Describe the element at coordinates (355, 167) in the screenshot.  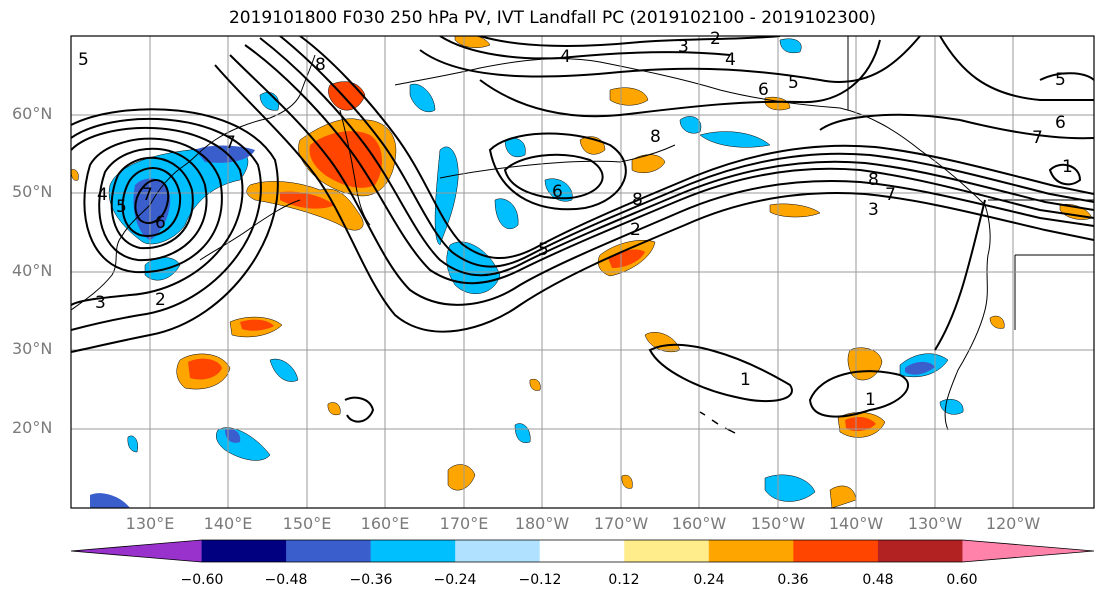
I see `coastline-kamchatka` at that location.